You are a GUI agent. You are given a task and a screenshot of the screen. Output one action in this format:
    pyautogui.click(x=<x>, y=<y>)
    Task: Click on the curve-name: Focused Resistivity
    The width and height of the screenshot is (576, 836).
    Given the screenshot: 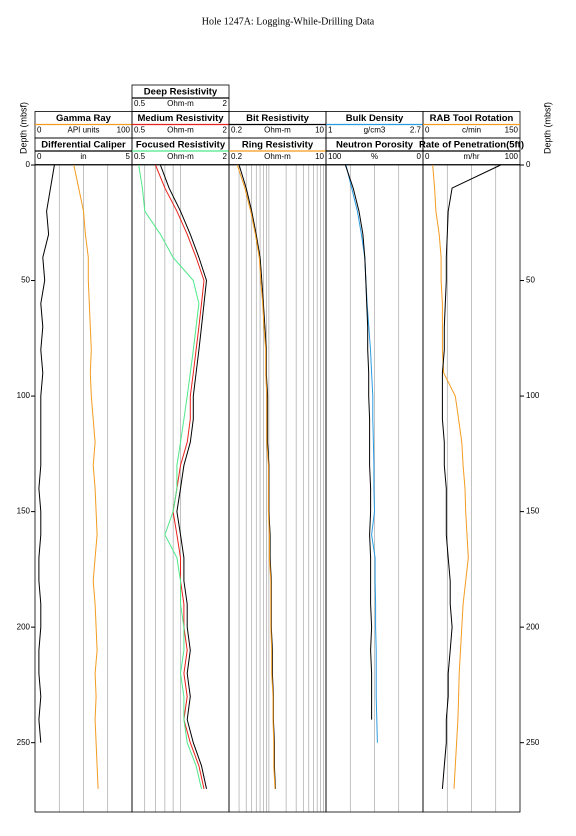 What is the action you would take?
    pyautogui.click(x=181, y=145)
    